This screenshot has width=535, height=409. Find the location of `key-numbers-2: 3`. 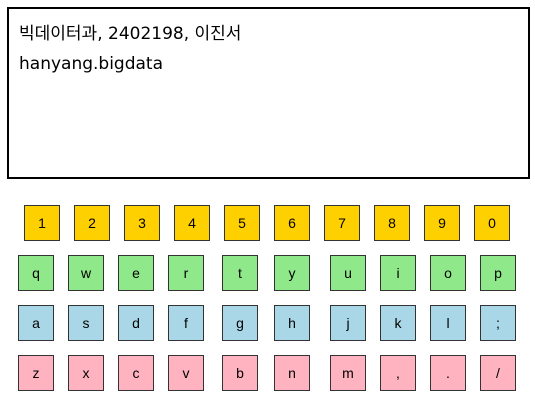

key-numbers-2: 3 is located at coordinates (142, 223).